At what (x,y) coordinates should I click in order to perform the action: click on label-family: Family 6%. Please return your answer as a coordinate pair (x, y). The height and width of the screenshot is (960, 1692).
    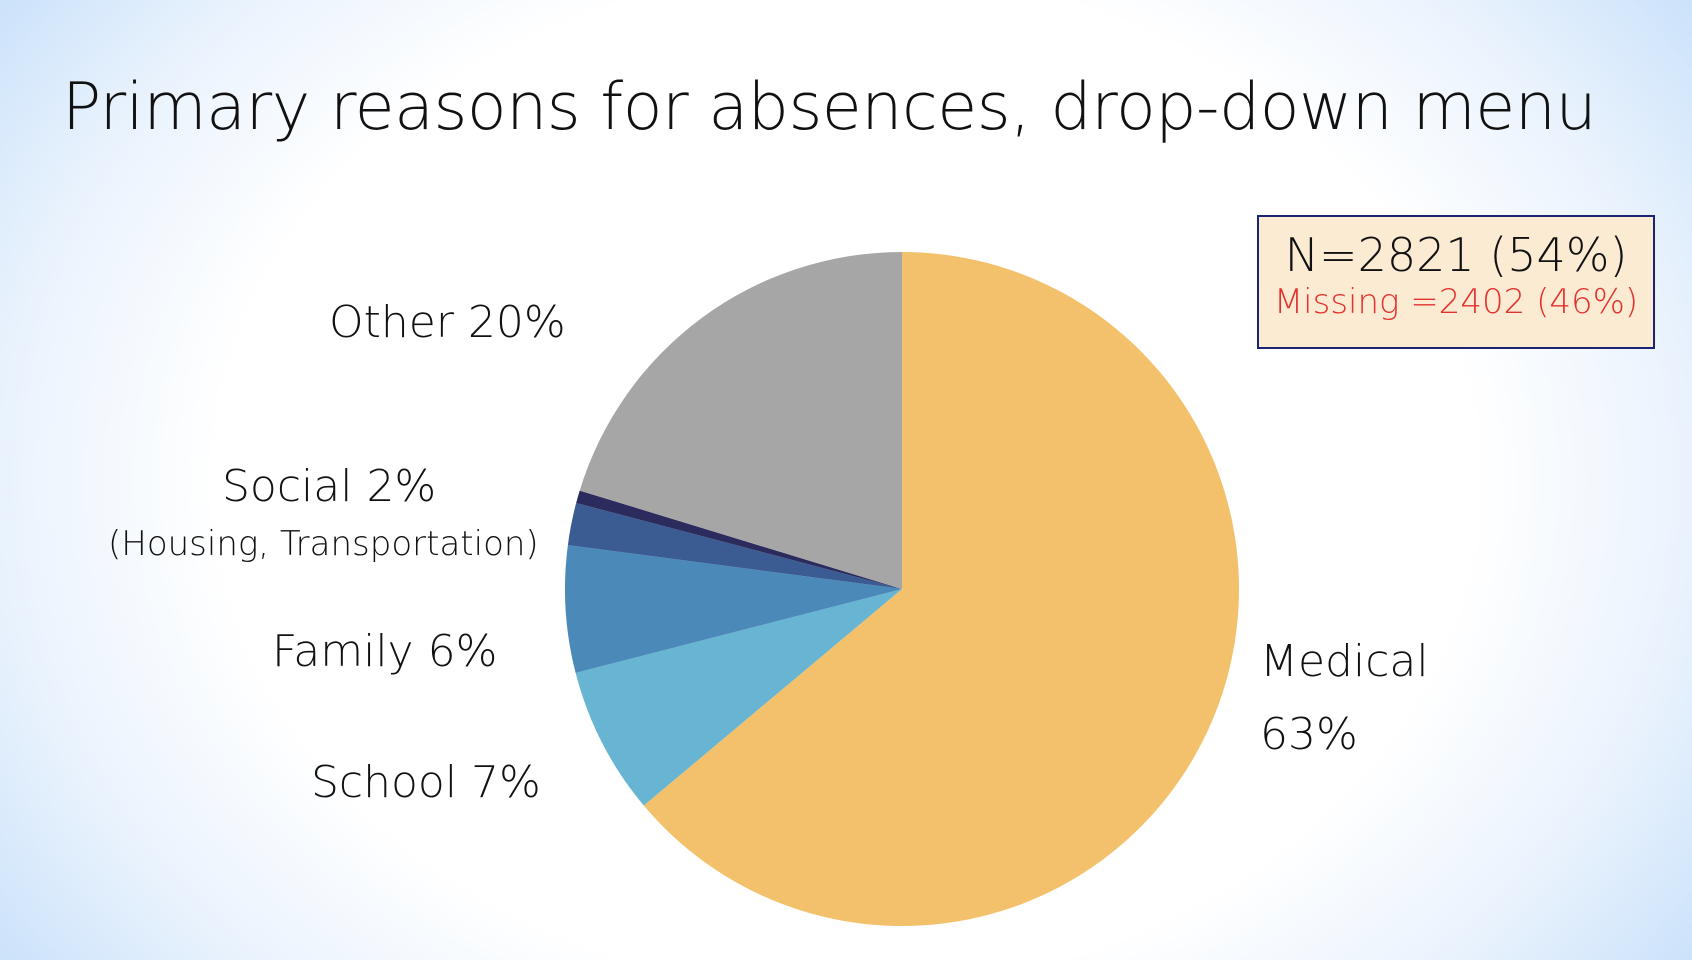
    Looking at the image, I should click on (385, 651).